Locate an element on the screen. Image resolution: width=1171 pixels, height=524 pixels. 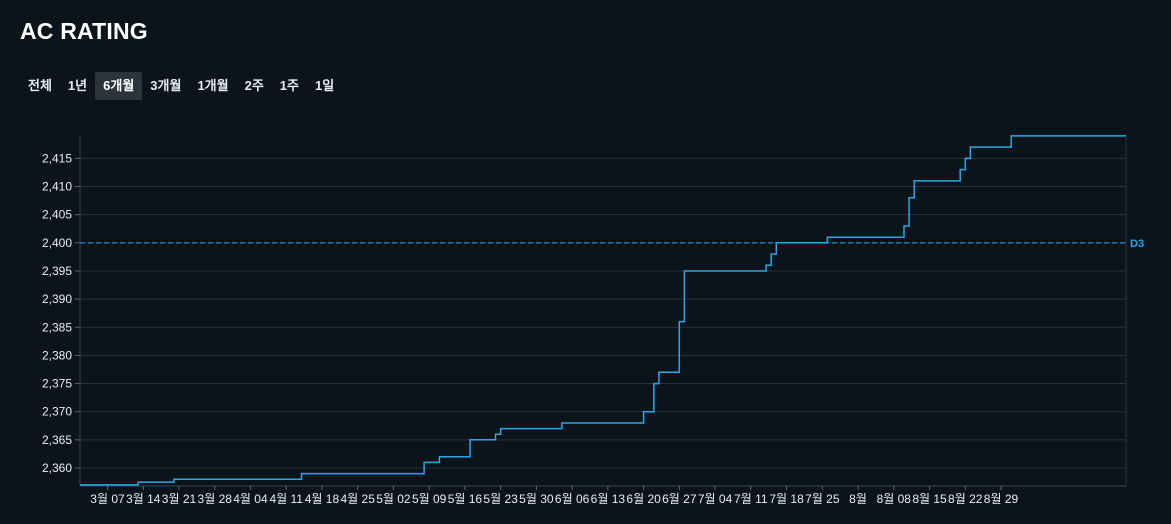
x-tick-label: 5월 30 is located at coordinates (536, 499).